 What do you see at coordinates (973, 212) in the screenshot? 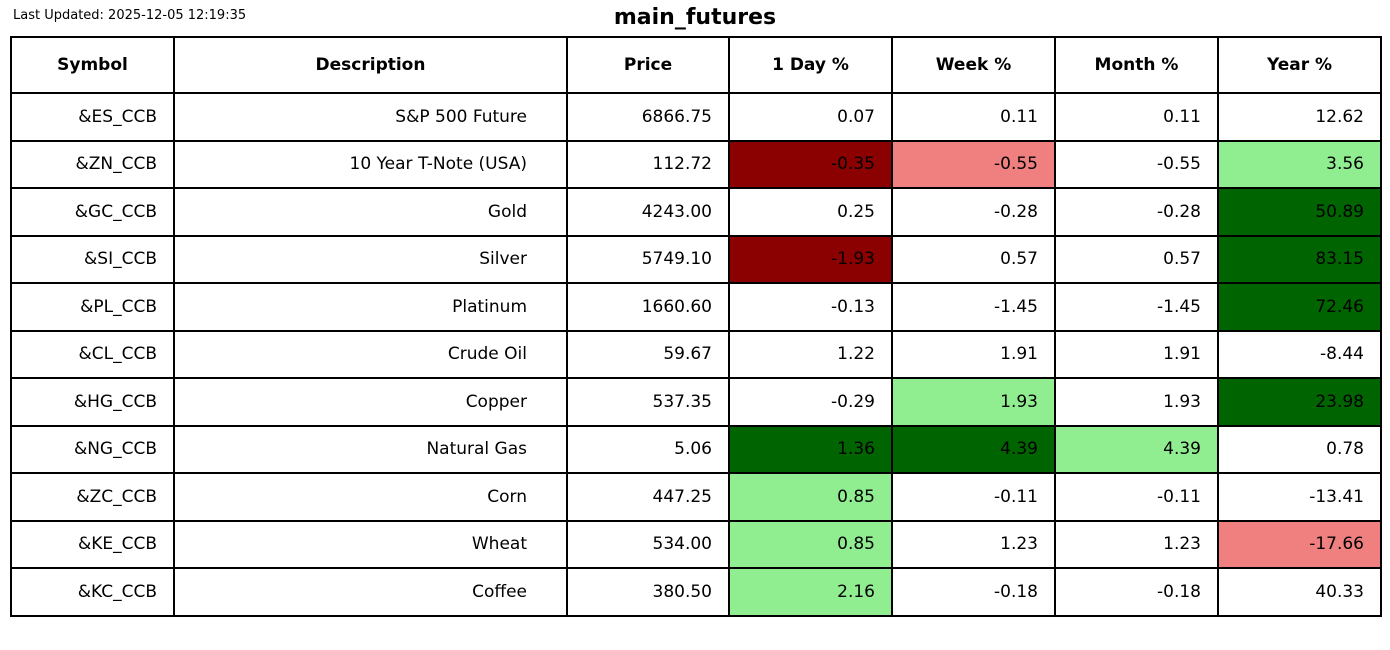
I see `week-pct-cell: -0.28` at bounding box center [973, 212].